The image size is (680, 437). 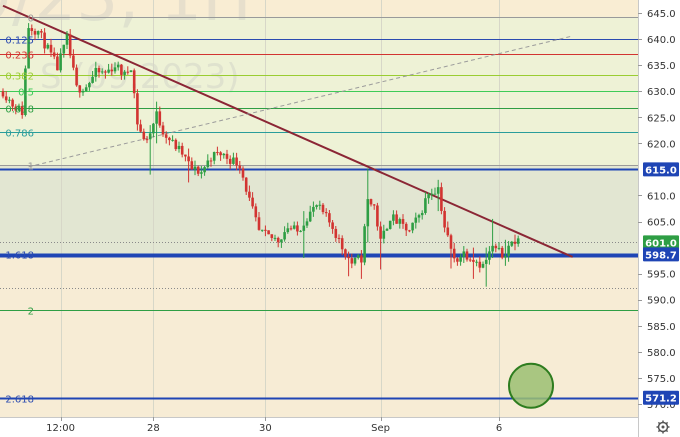 What do you see at coordinates (661, 92) in the screenshot?
I see `price-tick-label: 630.0` at bounding box center [661, 92].